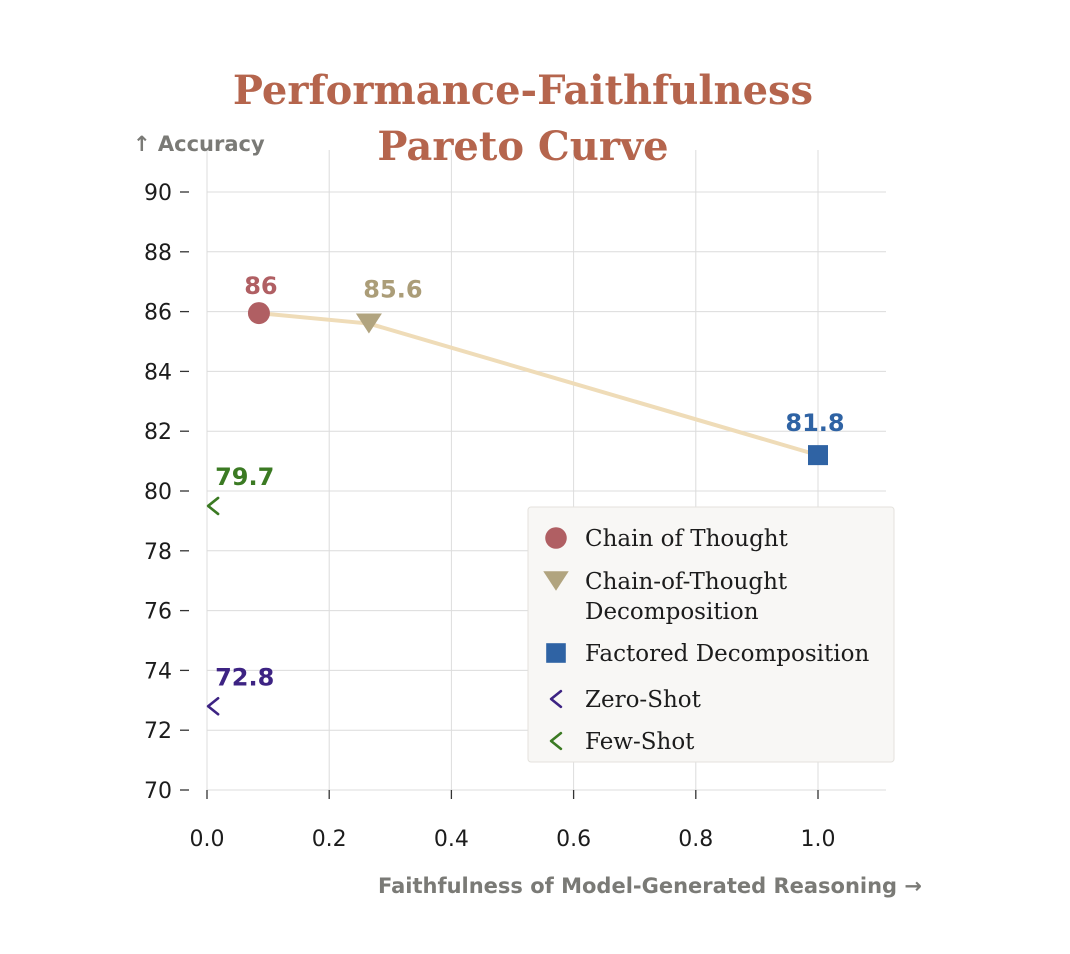 Image resolution: width=1070 pixels, height=954 pixels. Describe the element at coordinates (158, 612) in the screenshot. I see `y-tick-label: 76` at that location.